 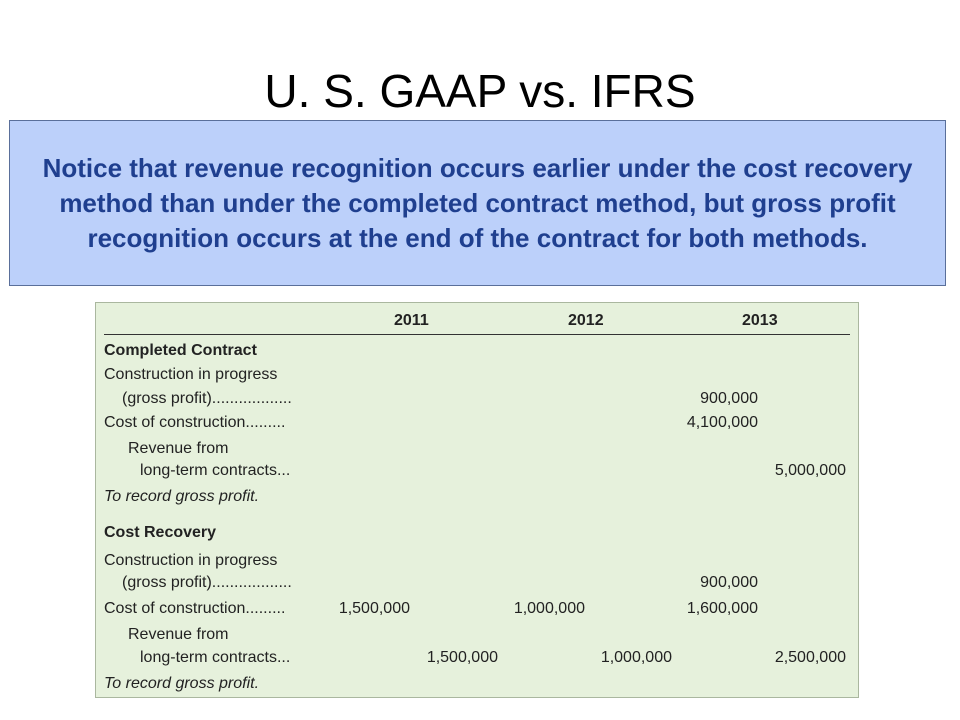 What do you see at coordinates (586, 320) in the screenshot?
I see `year-header-2012: 2012` at bounding box center [586, 320].